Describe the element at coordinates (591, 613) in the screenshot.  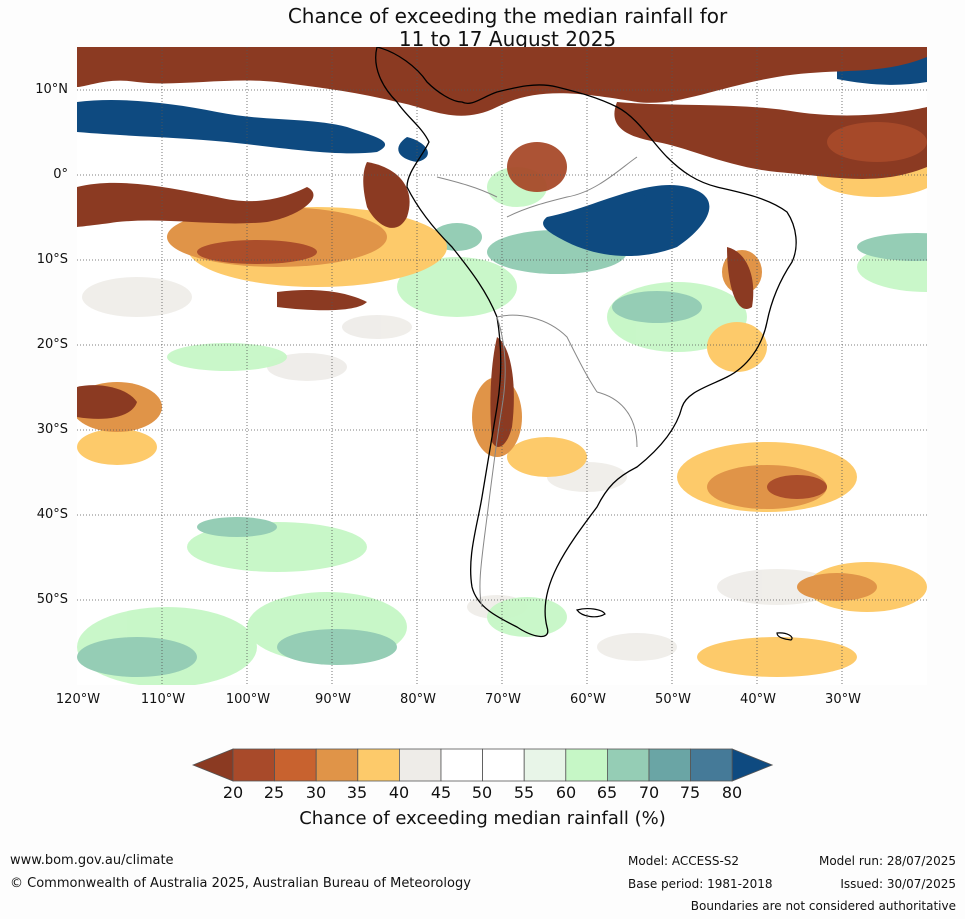
I see `falkland-islands` at that location.